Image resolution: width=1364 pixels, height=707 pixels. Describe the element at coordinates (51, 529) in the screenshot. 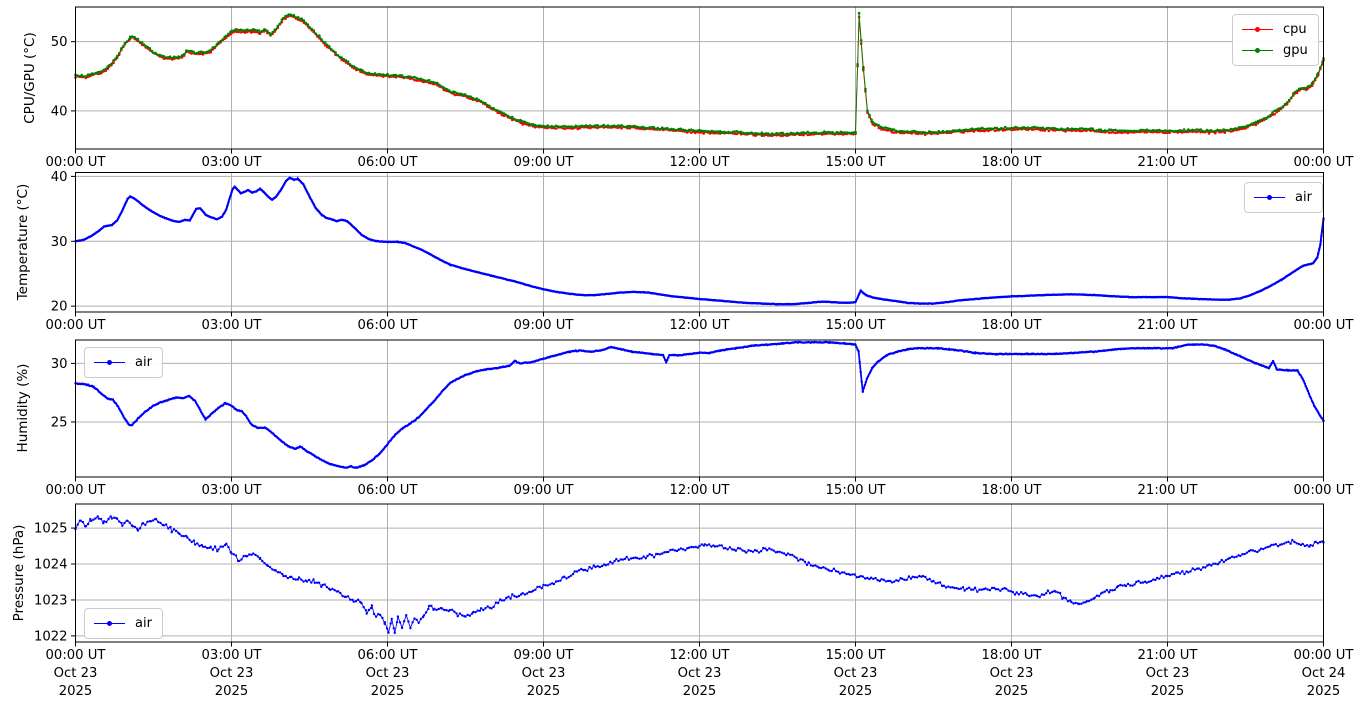

I see `svg-text: 1025` at that location.